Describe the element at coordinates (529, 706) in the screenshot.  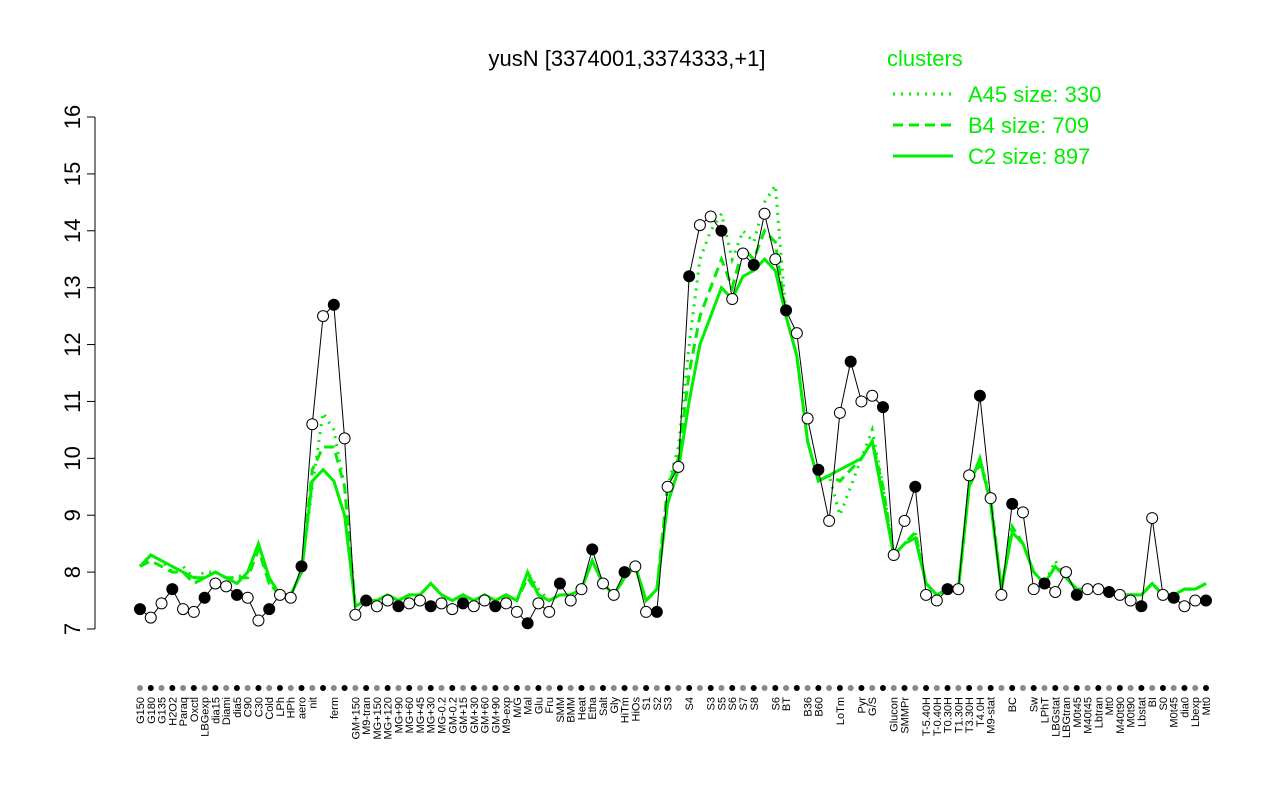
I see `x-tick-label: Mal` at that location.